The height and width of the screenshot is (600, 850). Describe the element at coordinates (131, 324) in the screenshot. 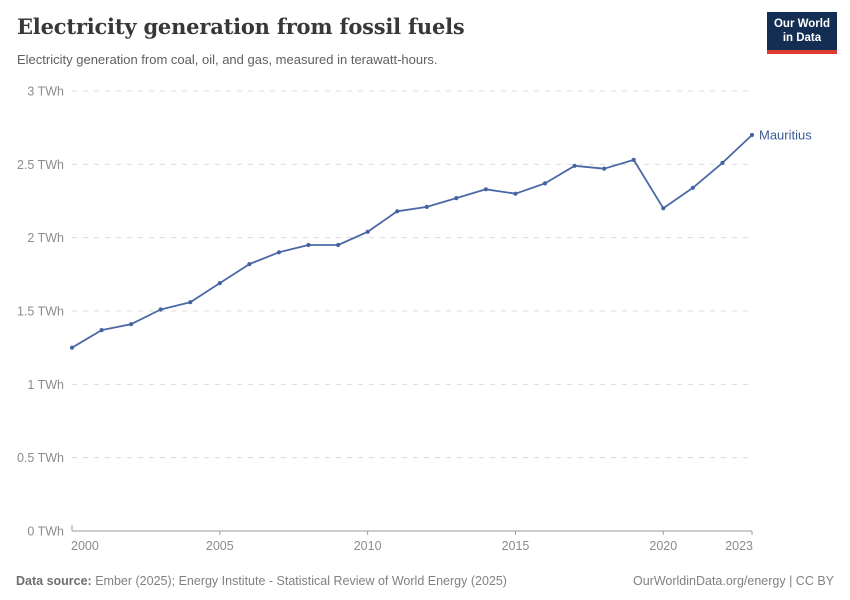

I see `data-point-2002` at that location.